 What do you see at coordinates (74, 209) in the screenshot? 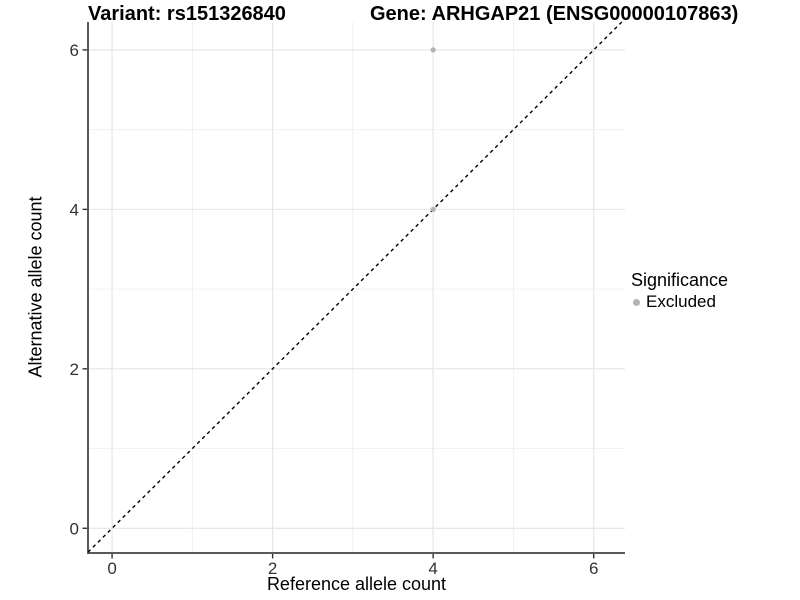
I see `y-tick-label: 4` at bounding box center [74, 209].